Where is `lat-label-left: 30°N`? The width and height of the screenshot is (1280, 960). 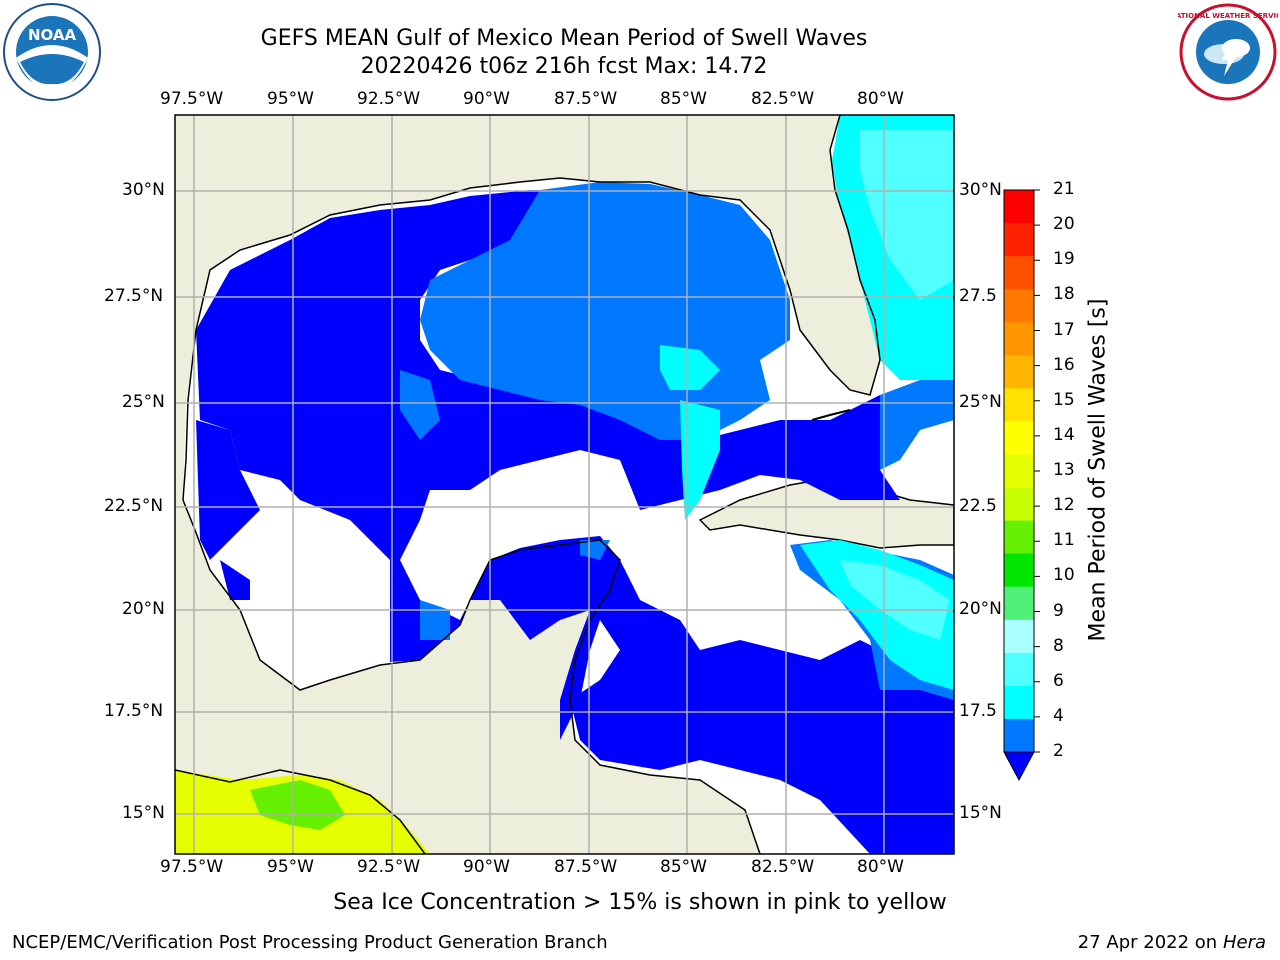
lat-label-left: 30°N is located at coordinates (143, 190).